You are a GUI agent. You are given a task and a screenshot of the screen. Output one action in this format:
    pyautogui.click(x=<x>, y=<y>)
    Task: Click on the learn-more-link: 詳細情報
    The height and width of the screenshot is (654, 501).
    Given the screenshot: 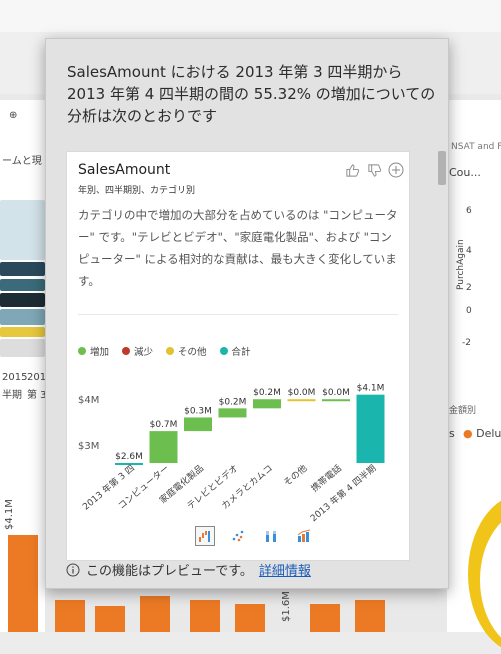 What is the action you would take?
    pyautogui.click(x=284, y=571)
    